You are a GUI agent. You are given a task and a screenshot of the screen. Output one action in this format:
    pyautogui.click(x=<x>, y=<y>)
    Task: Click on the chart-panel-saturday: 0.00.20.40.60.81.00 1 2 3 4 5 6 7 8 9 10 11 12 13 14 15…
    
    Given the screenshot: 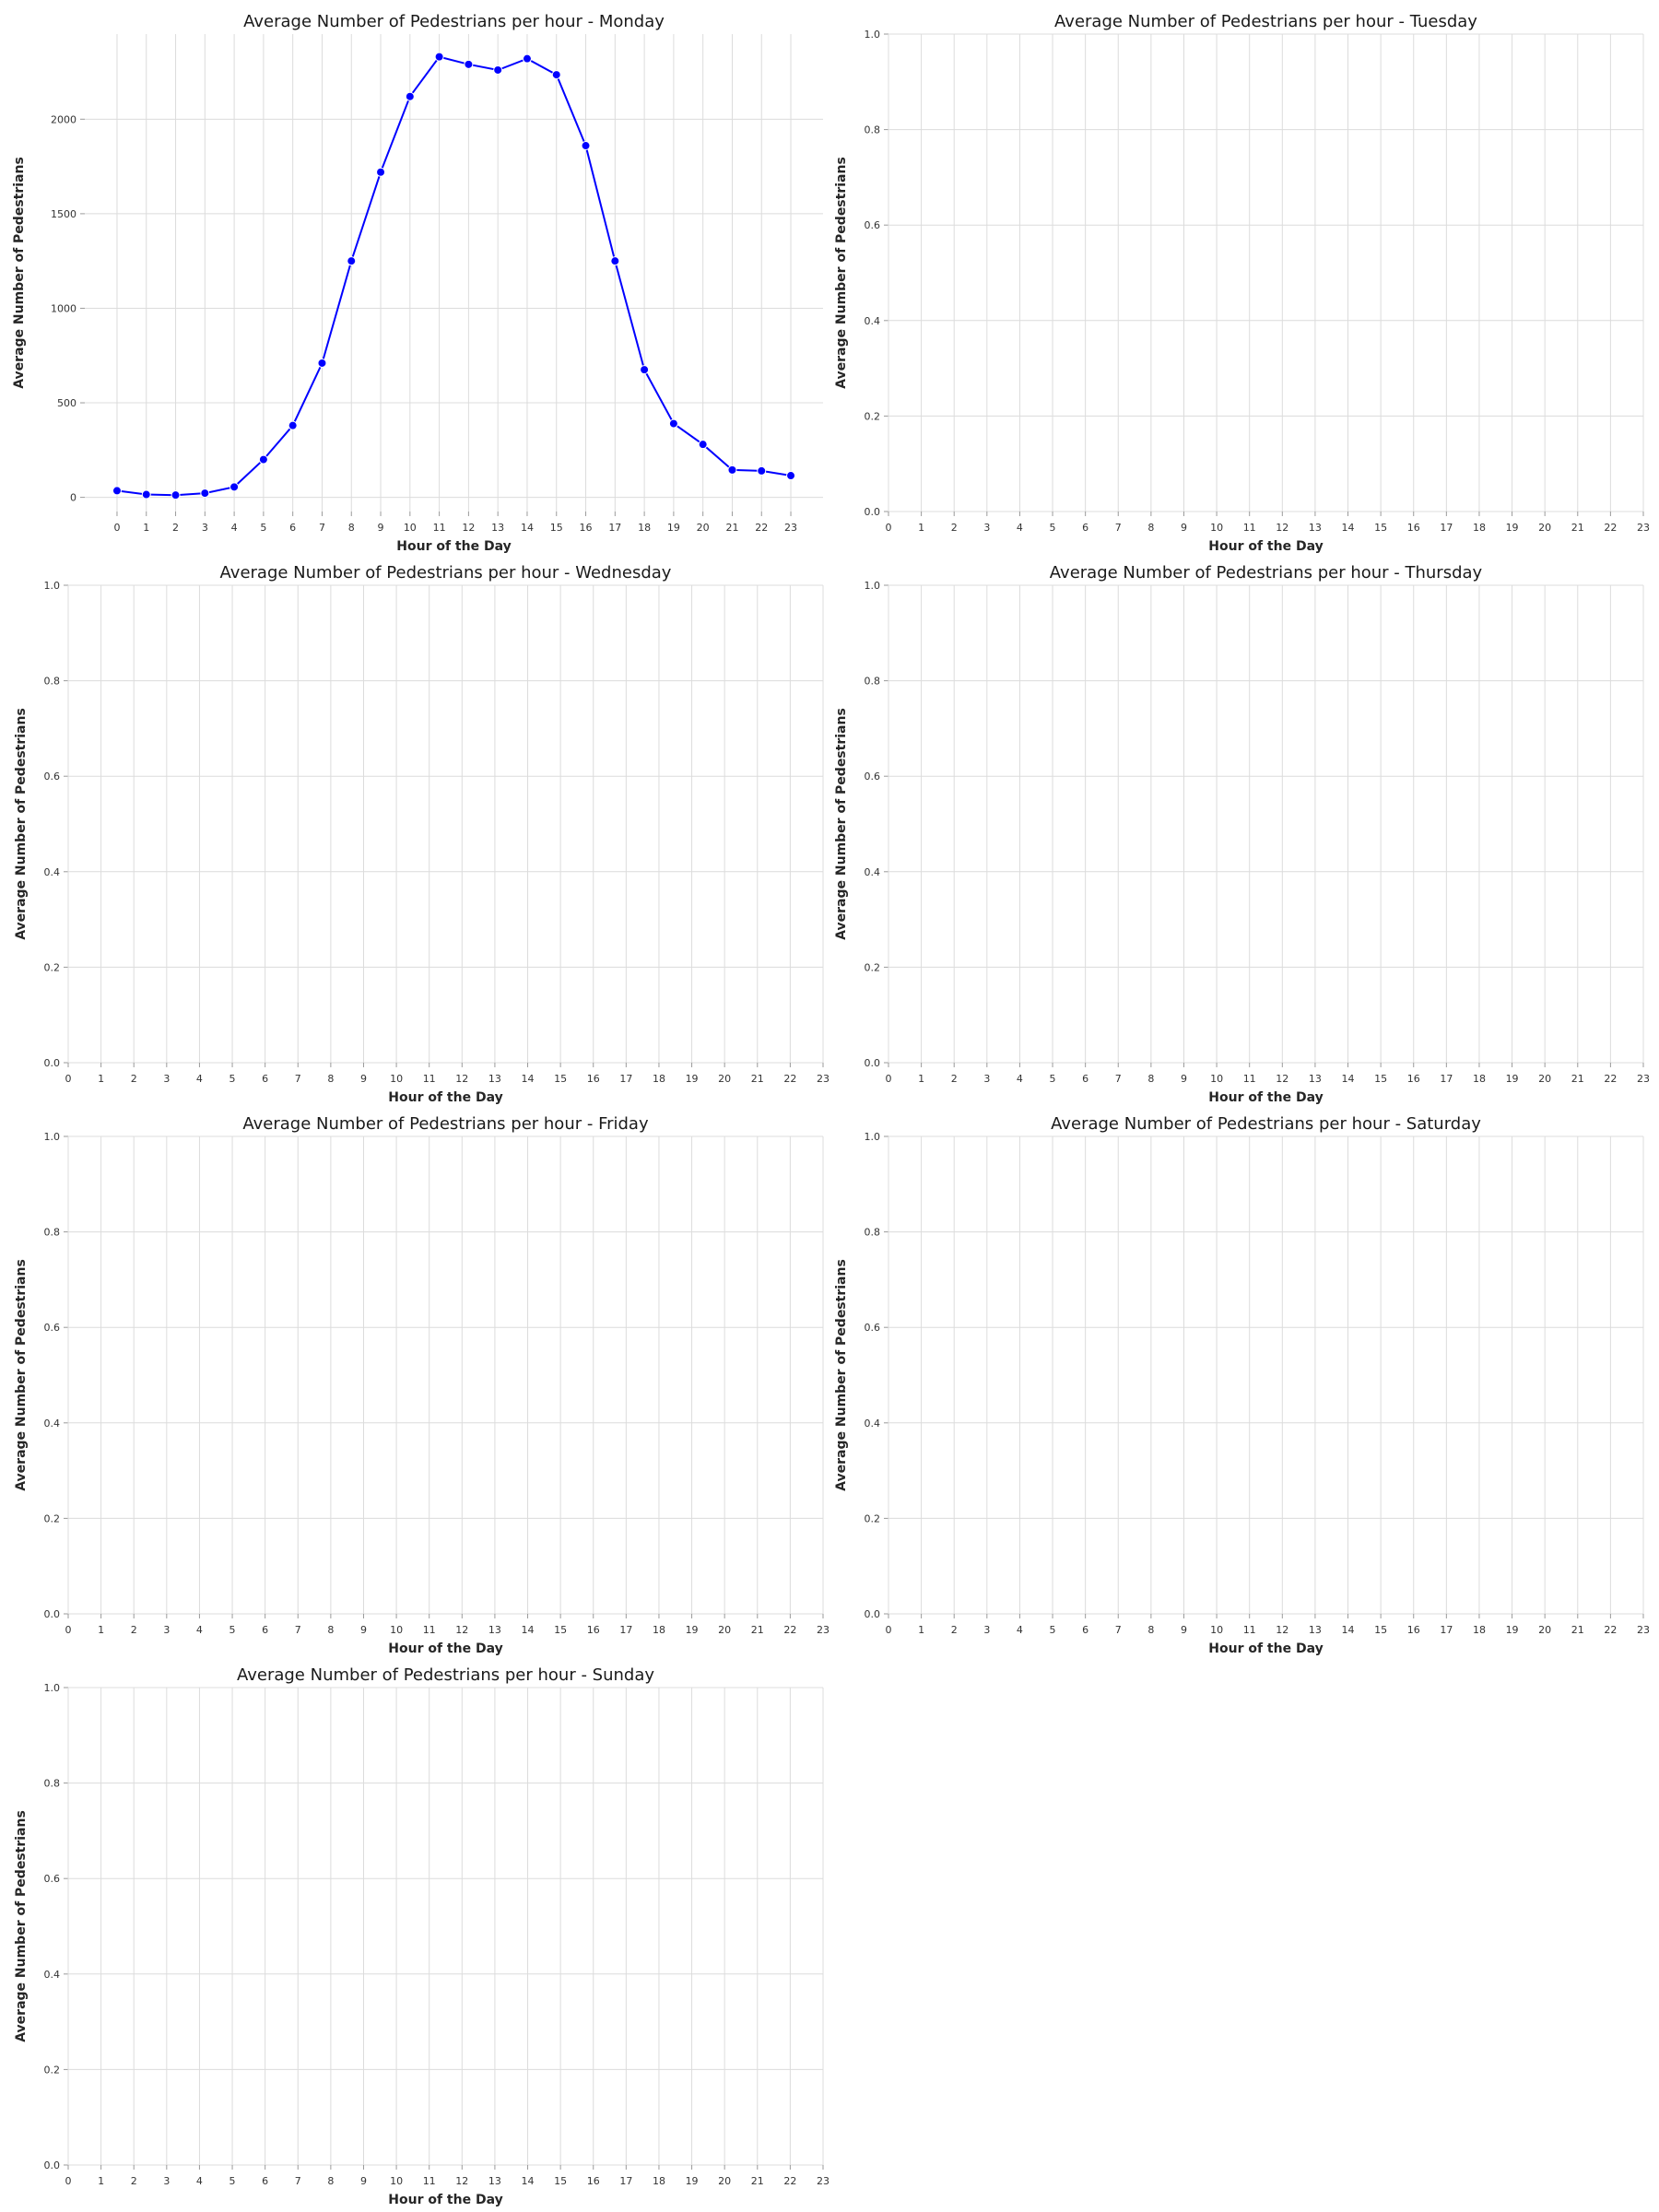 What is the action you would take?
    pyautogui.click(x=1242, y=1385)
    